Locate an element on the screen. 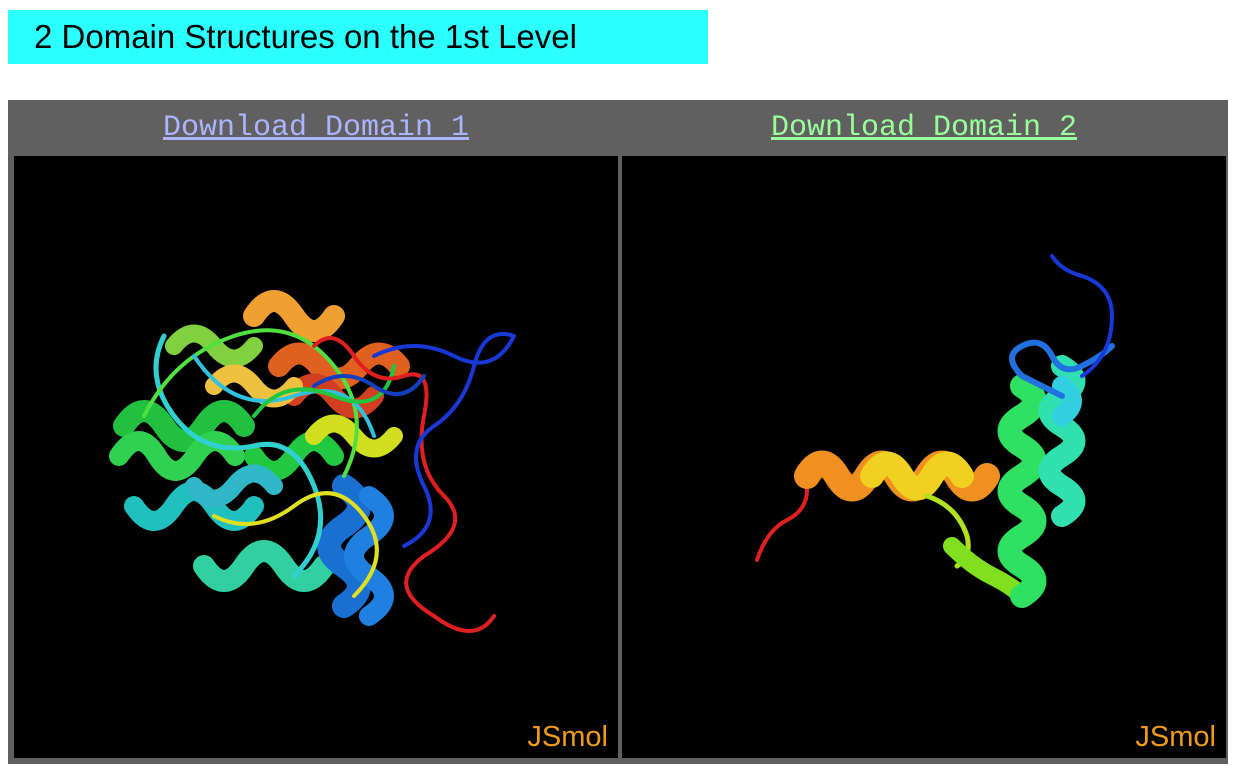  domain-1-header: Download Domain 1 is located at coordinates (316, 128).